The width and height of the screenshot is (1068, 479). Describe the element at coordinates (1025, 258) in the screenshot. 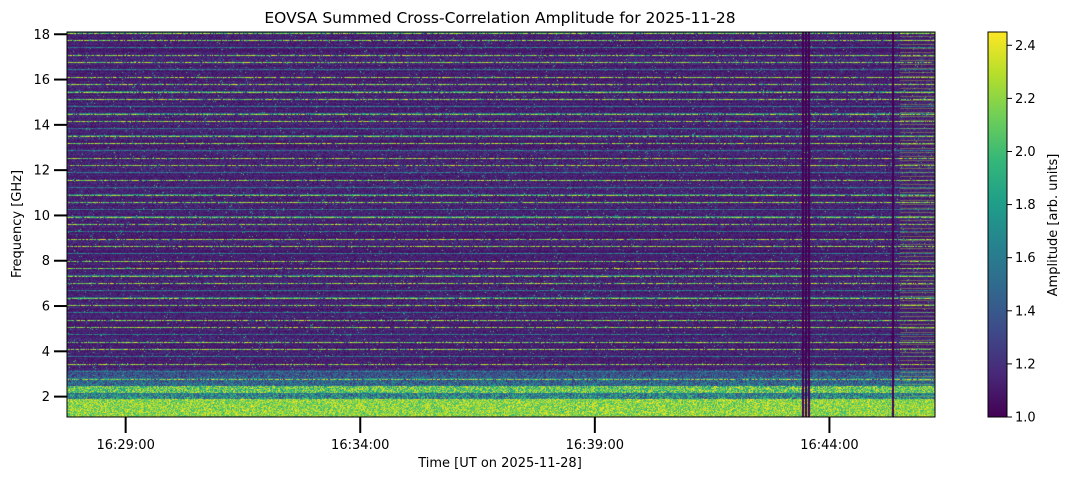

I see `colorbar-tick-label: 1.6` at that location.